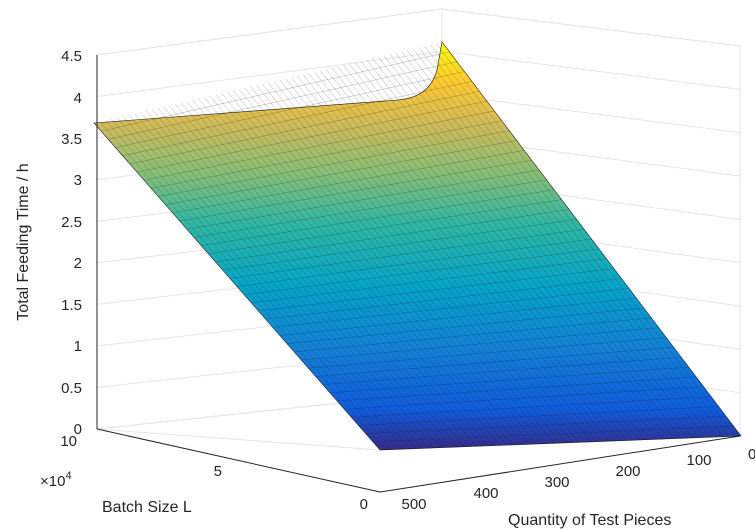  What do you see at coordinates (238, 460) in the screenshot?
I see `y-axis-line` at bounding box center [238, 460].